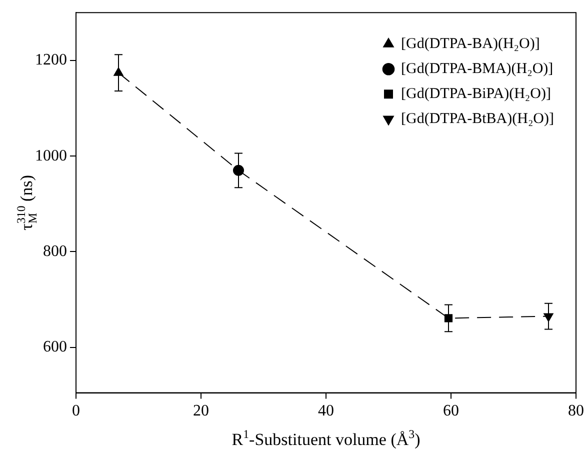  Describe the element at coordinates (27, 202) in the screenshot. I see `y-axis-title: τM310 (ns)` at that location.